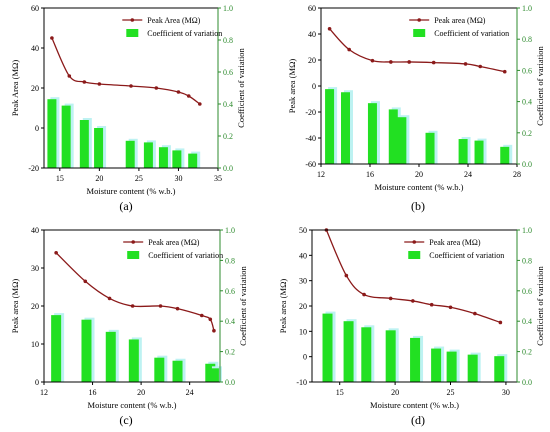  I want to click on x-tick-label: 30, so click(178, 178).